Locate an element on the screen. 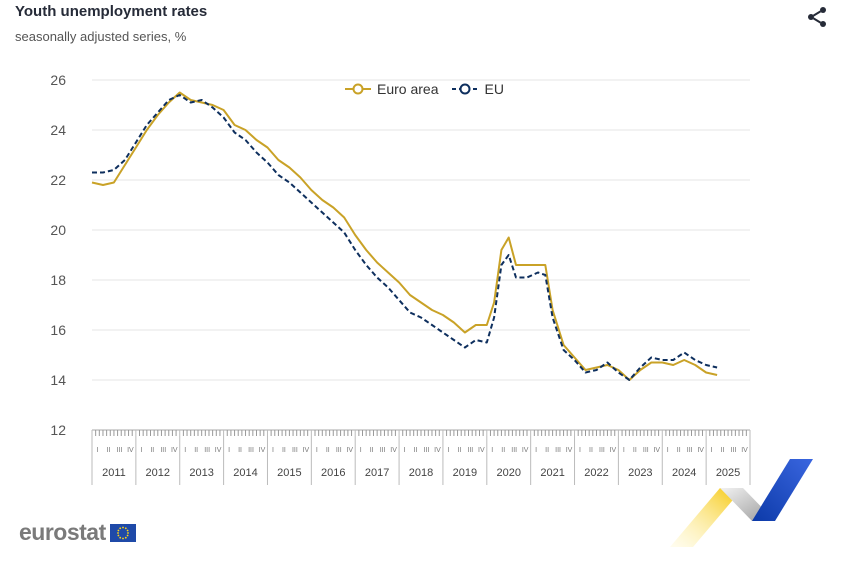 The height and width of the screenshot is (588, 847). year-label: 2013 is located at coordinates (201, 473).